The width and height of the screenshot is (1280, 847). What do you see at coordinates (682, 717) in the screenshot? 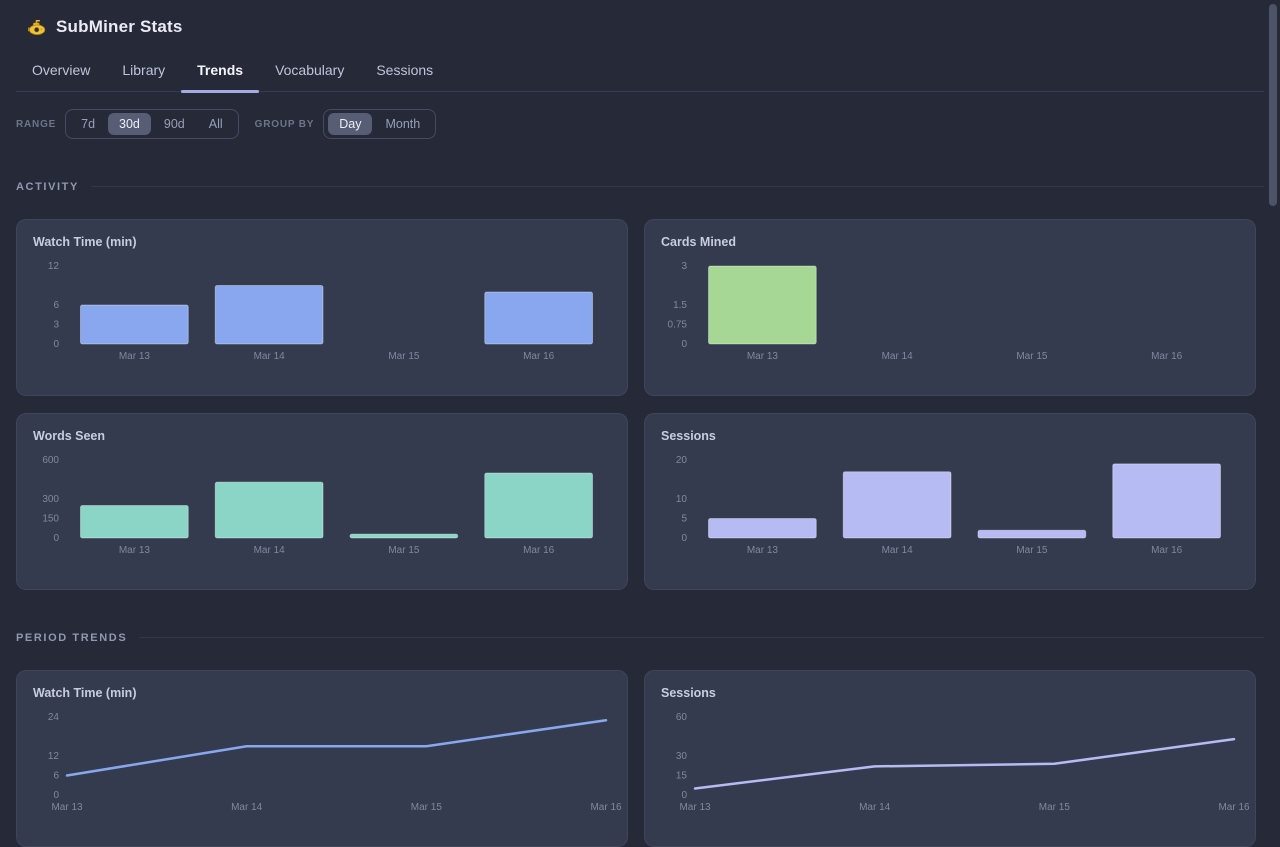
I see `y-axis-tick: 60` at bounding box center [682, 717].